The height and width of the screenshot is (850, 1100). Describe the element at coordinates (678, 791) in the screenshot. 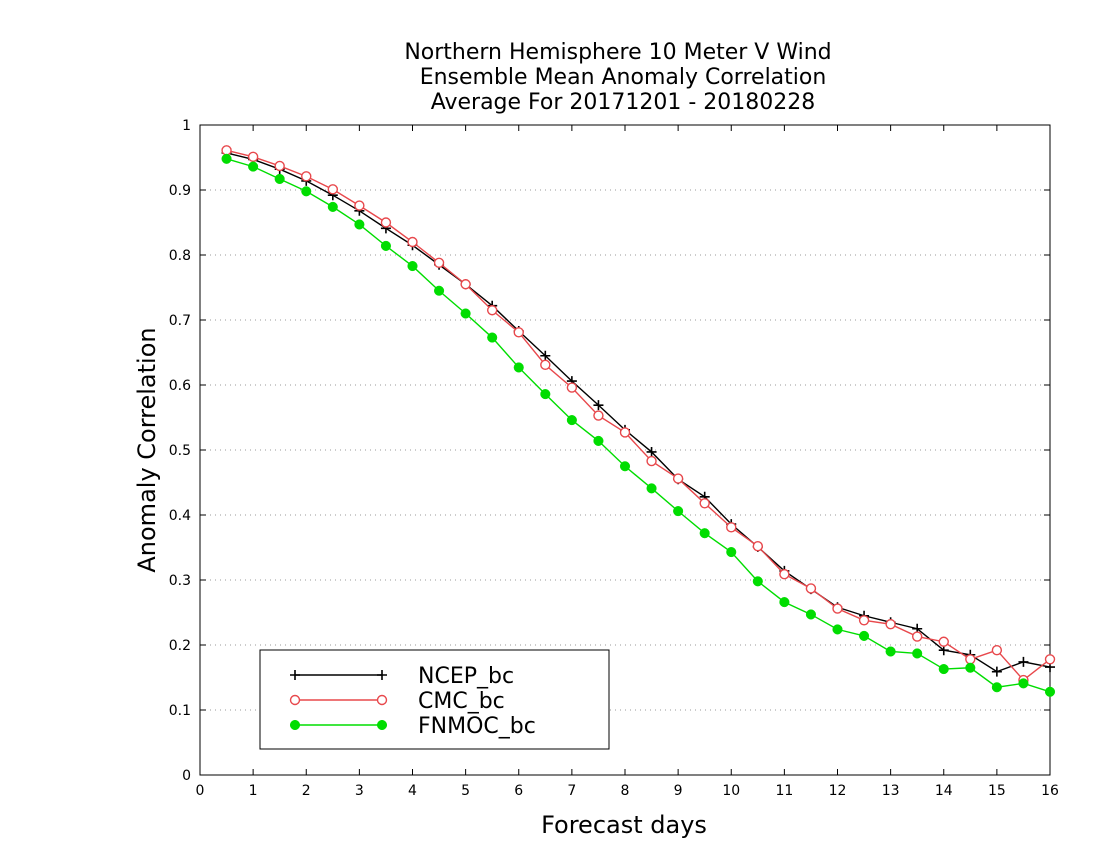

I see `x-tick-label: 9` at that location.